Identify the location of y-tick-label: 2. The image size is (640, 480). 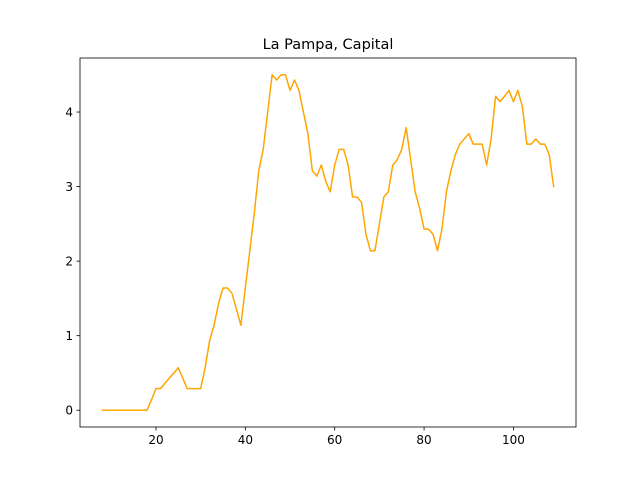
(69, 262).